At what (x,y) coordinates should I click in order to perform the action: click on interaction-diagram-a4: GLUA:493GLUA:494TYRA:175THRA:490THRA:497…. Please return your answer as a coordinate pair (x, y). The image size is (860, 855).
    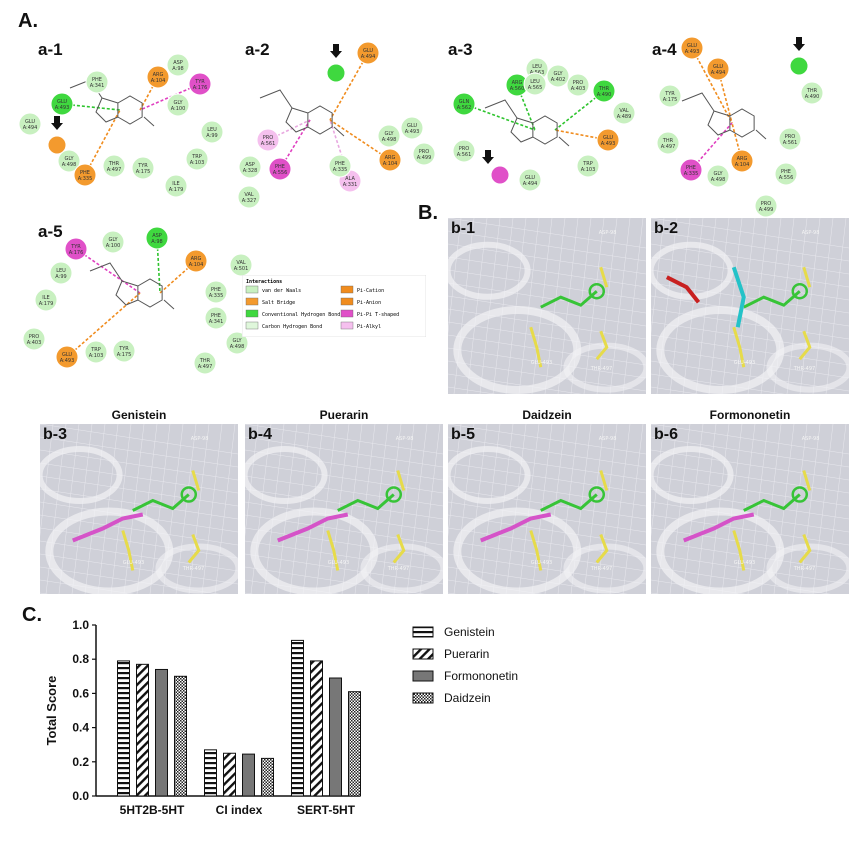
    Looking at the image, I should click on (740, 127).